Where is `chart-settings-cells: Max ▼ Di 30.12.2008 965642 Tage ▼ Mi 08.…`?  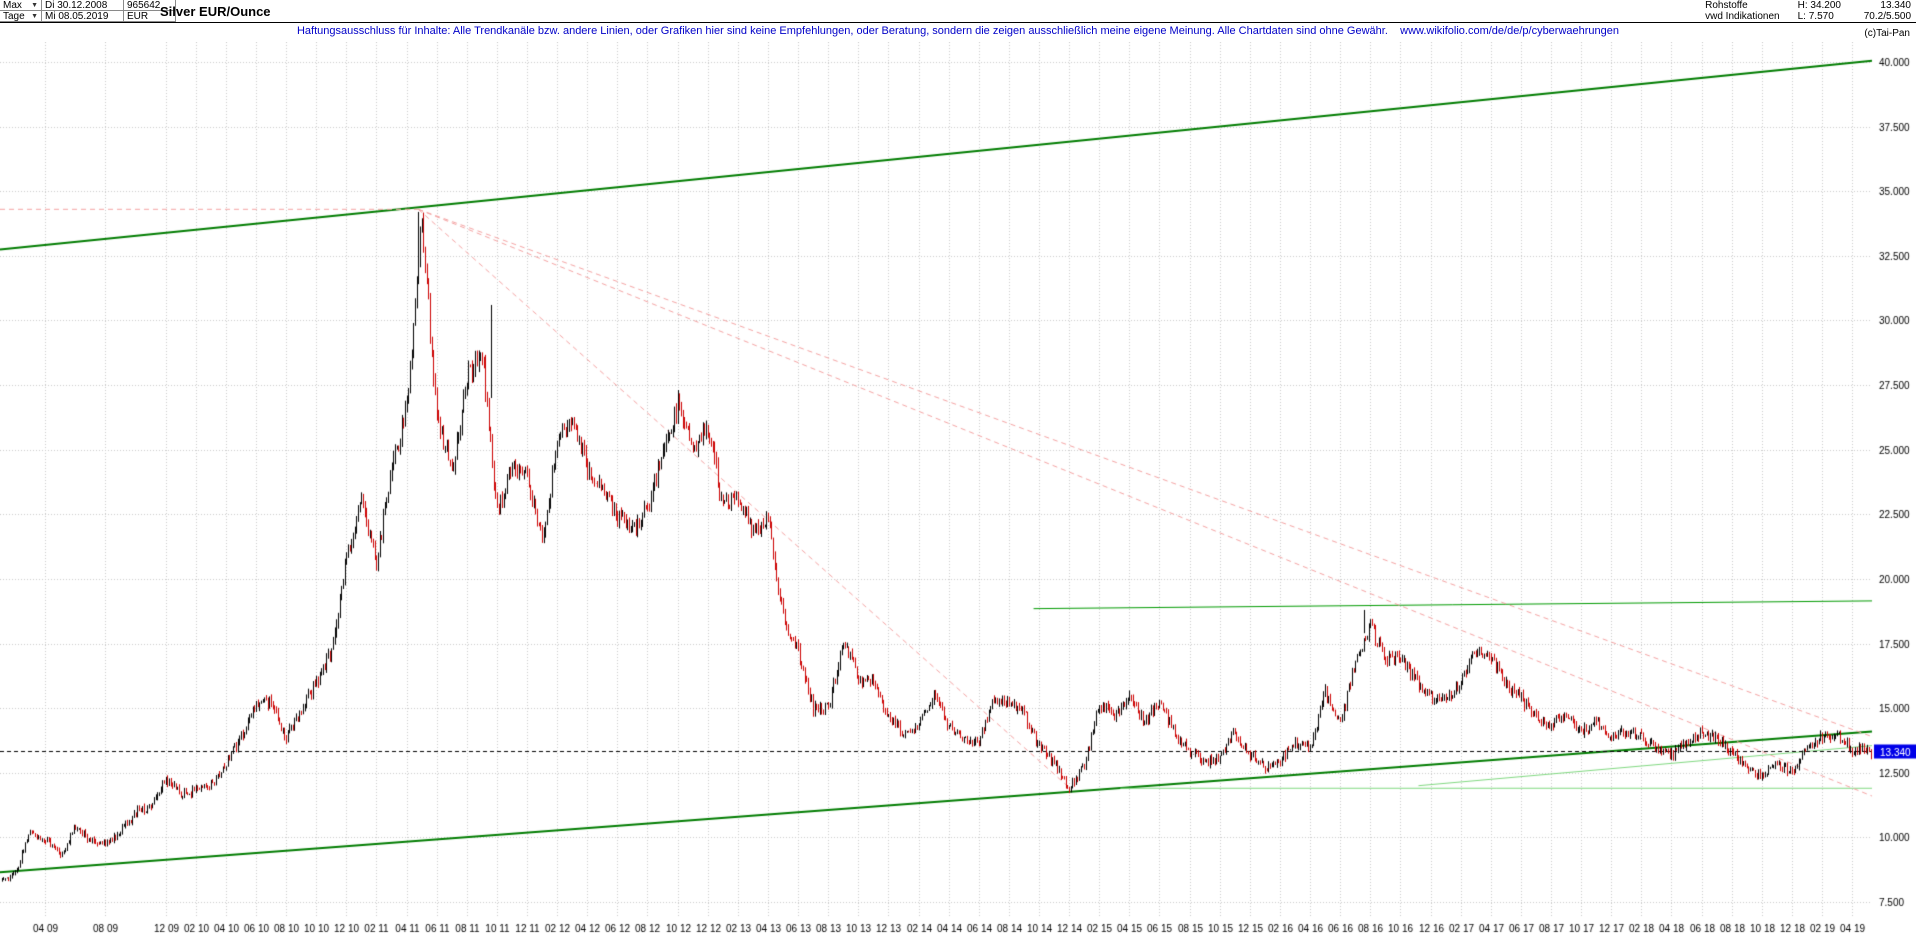
chart-settings-cells: Max ▼ Di 30.12.2008 965642 Tage ▼ Mi 08.… is located at coordinates (88, 11).